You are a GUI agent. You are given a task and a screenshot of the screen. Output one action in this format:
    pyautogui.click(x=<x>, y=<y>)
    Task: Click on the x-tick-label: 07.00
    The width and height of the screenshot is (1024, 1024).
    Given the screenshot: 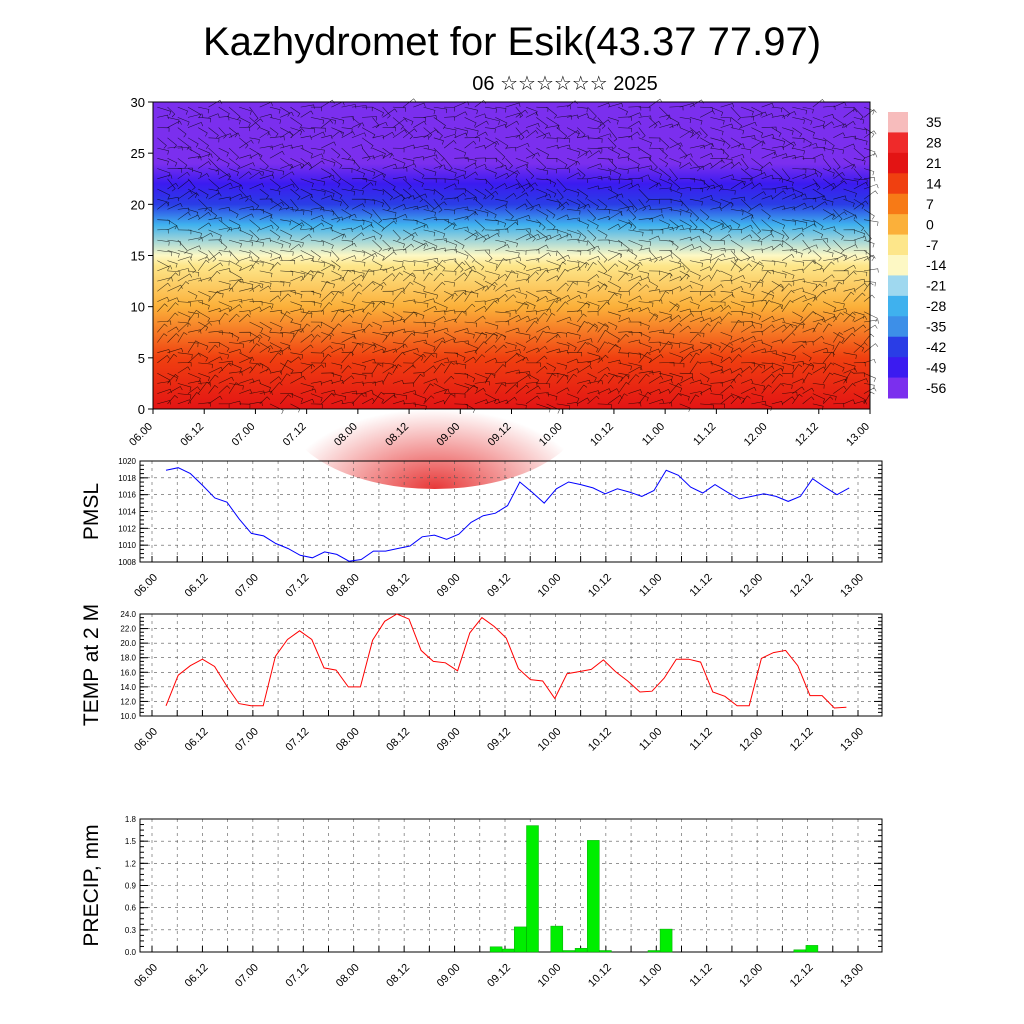 What is the action you would take?
    pyautogui.click(x=244, y=435)
    